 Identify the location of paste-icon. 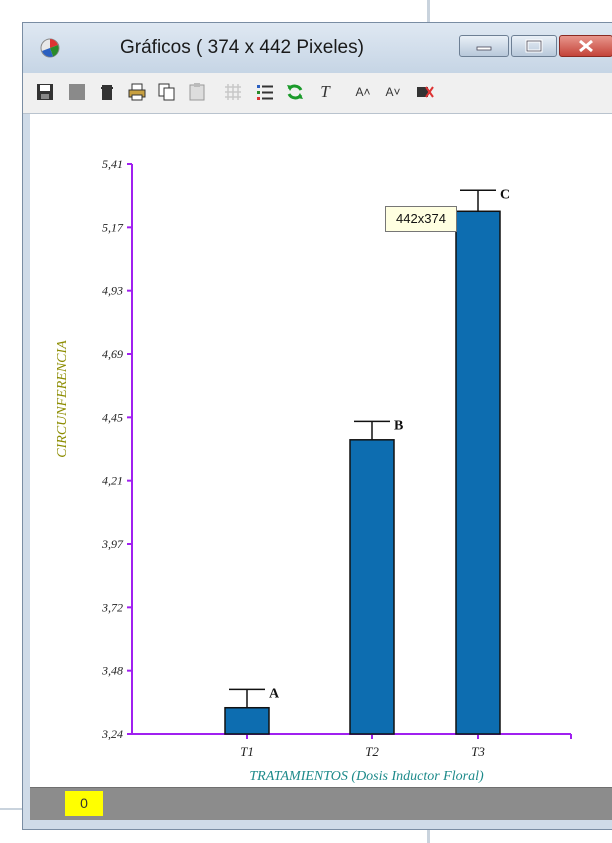
(197, 92).